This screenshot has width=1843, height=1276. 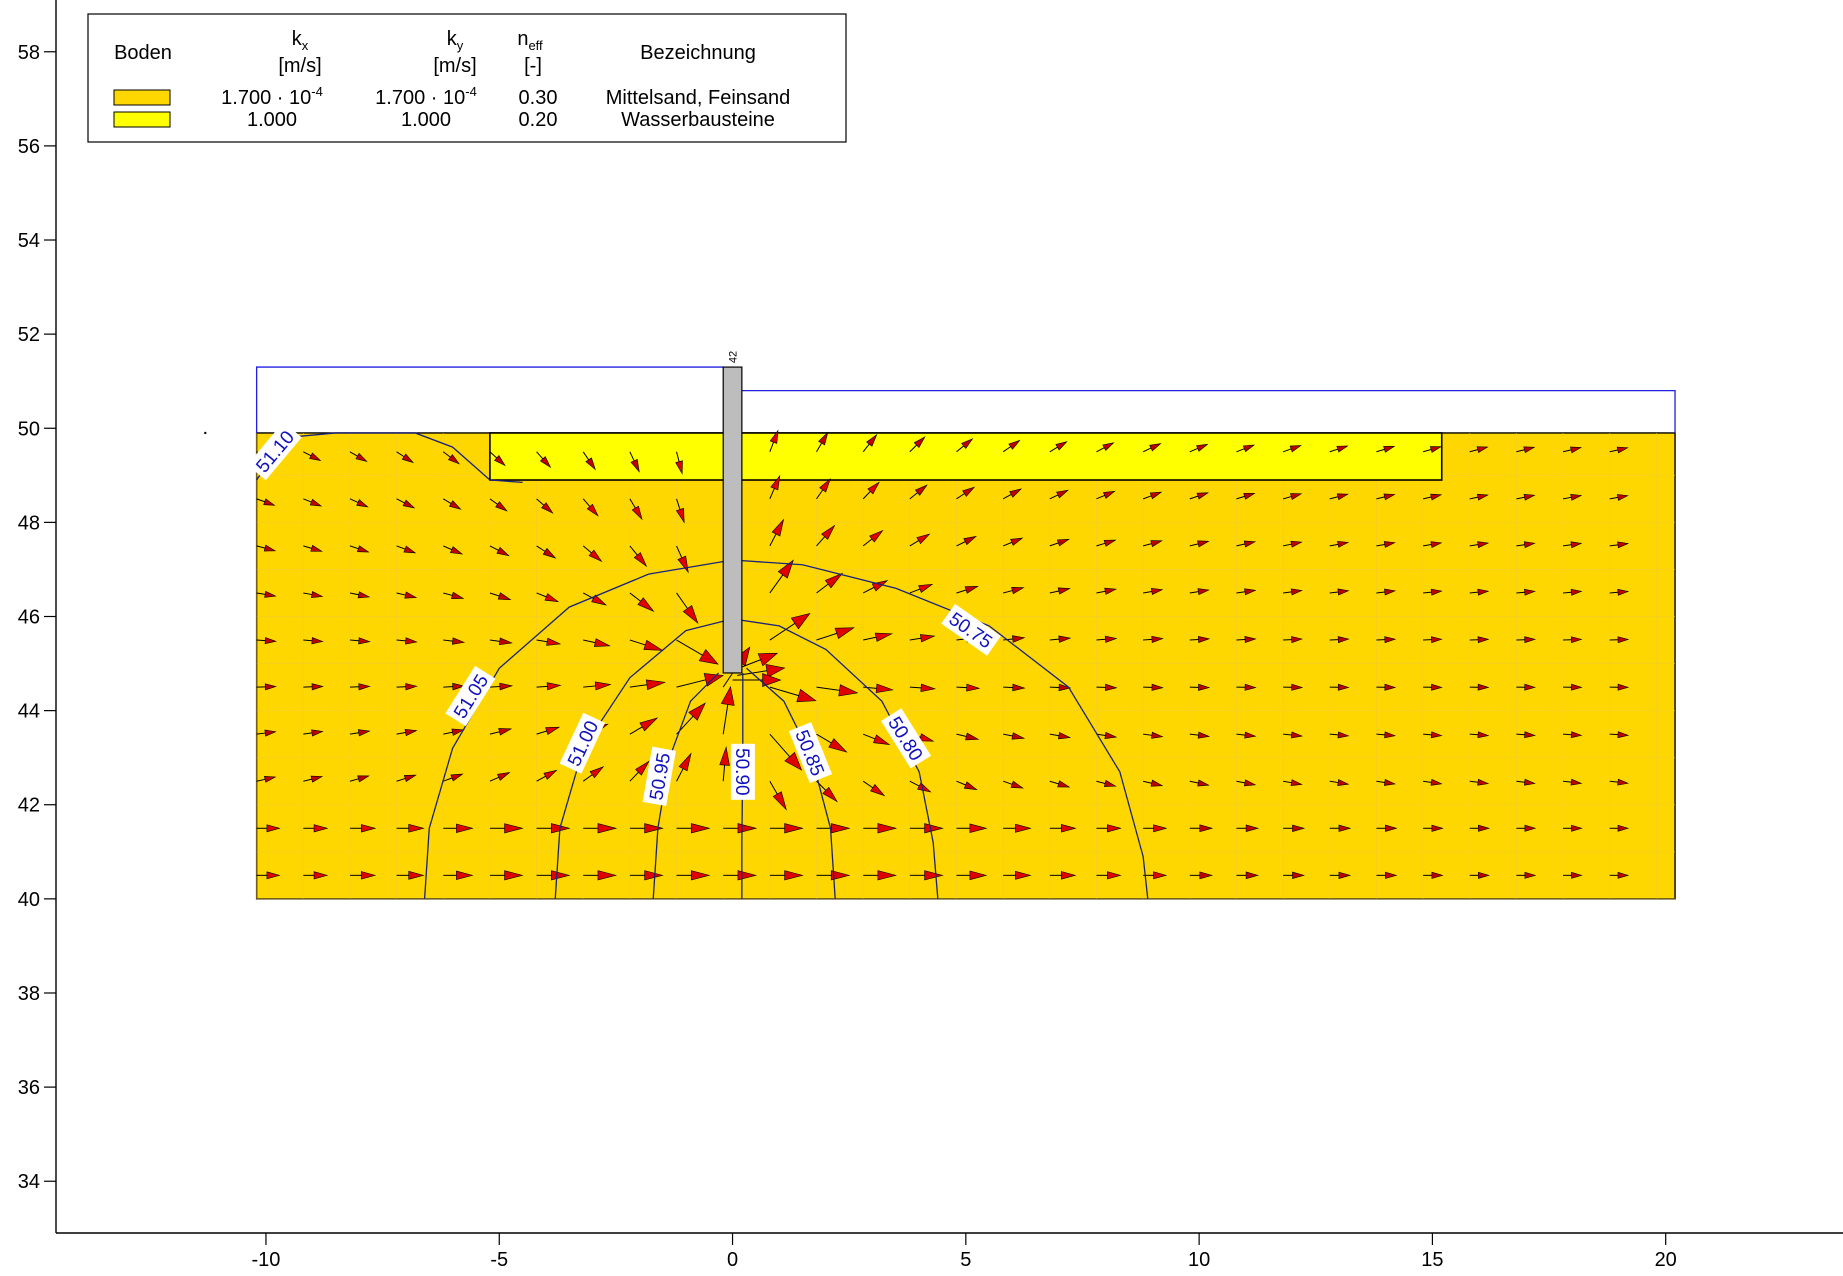 What do you see at coordinates (538, 98) in the screenshot?
I see `legend-neff-value: 0.30` at bounding box center [538, 98].